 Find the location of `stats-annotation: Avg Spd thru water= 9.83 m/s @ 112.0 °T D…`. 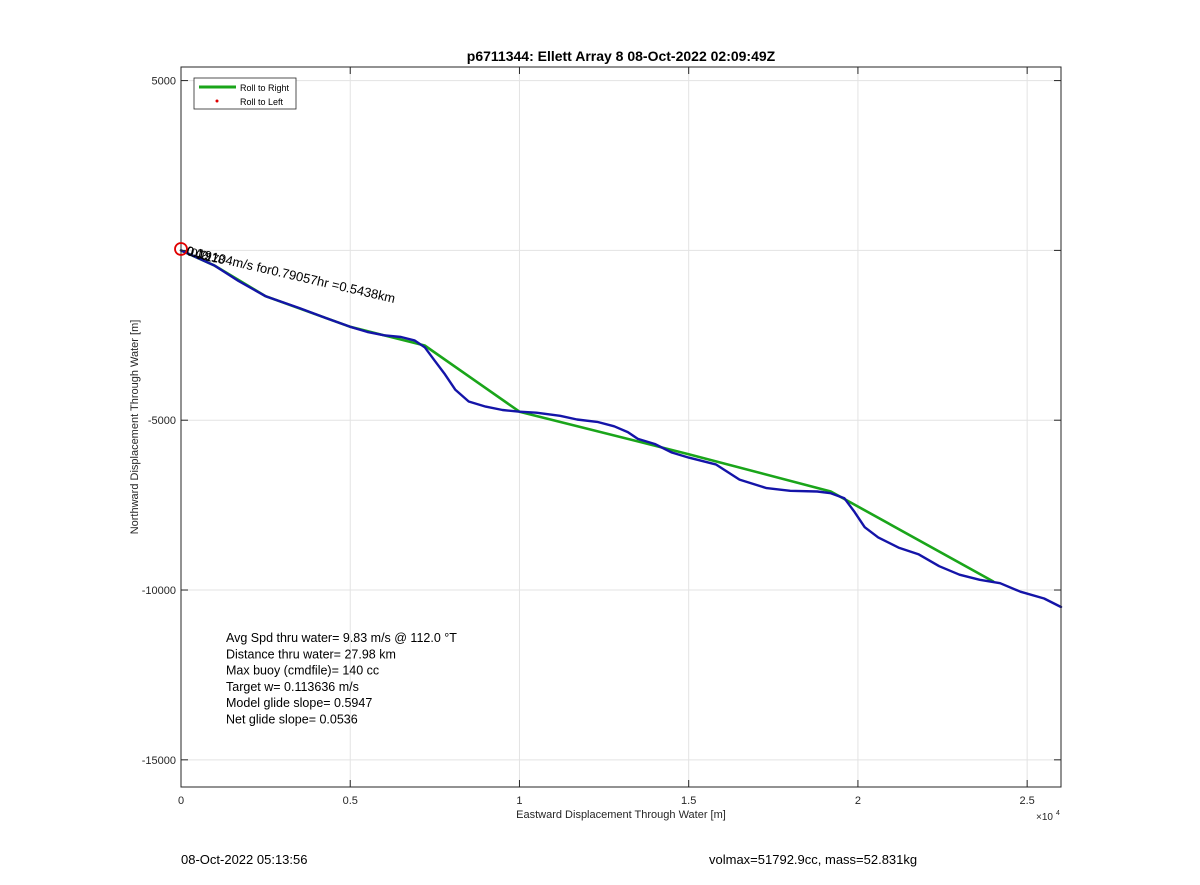

stats-annotation: Avg Spd thru water= 9.83 m/s @ 112.0 °T D… is located at coordinates (341, 679).